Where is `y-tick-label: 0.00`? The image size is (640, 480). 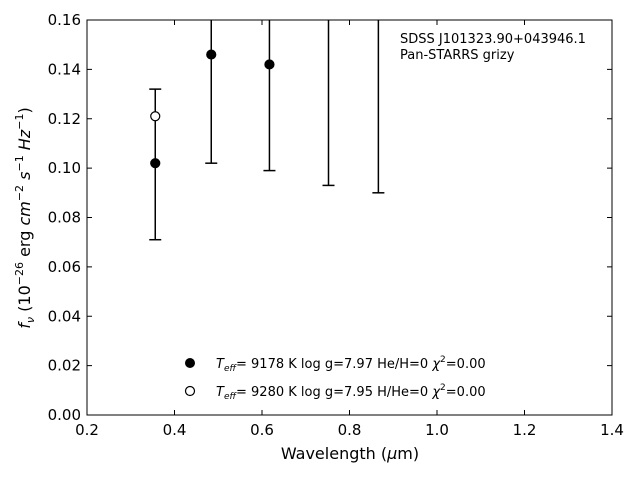
y-tick-label: 0.00 is located at coordinates (64, 415).